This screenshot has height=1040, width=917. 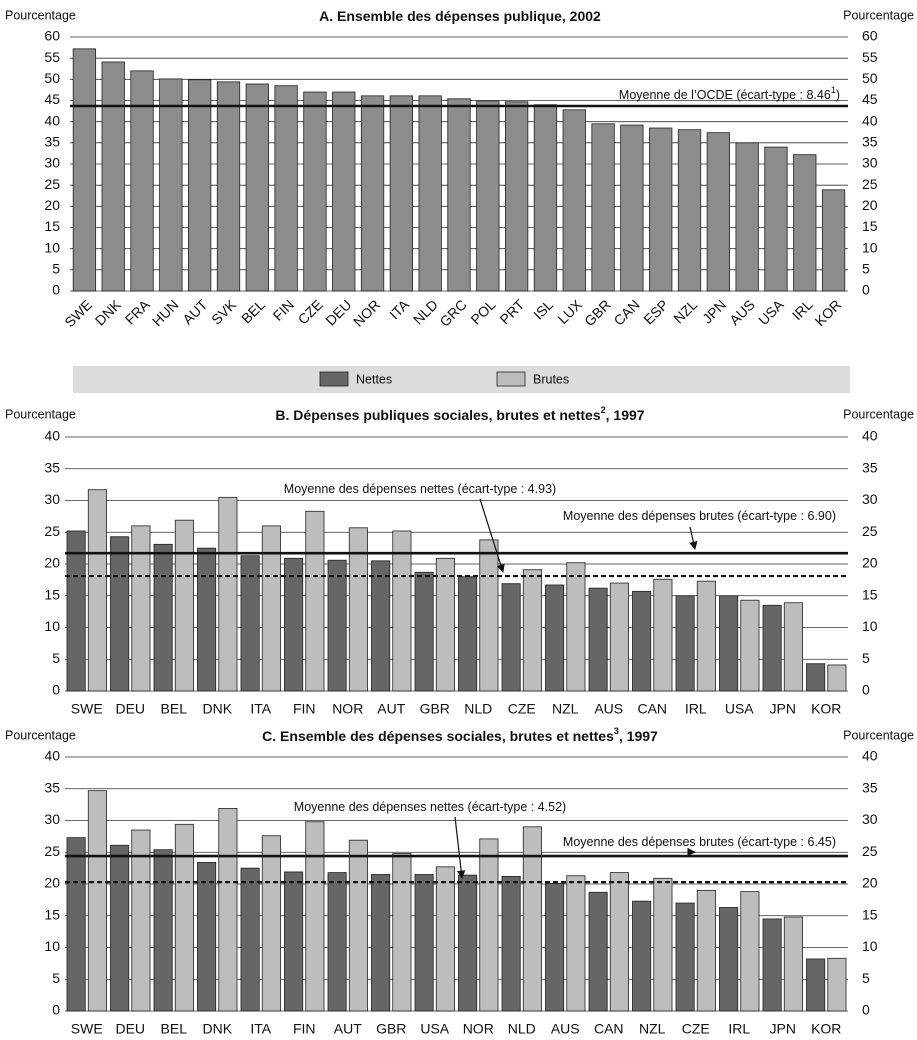 What do you see at coordinates (52, 883) in the screenshot?
I see `y-tick-label: 20` at bounding box center [52, 883].